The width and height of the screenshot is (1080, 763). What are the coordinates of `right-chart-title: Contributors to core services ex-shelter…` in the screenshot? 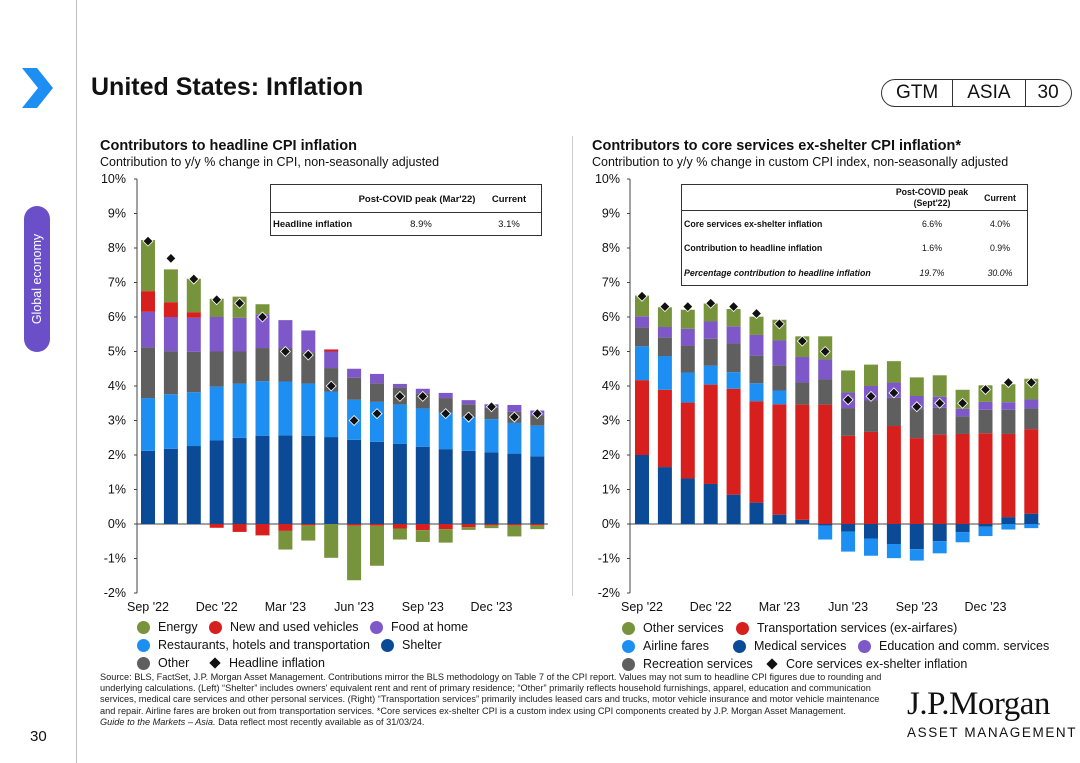 It's located at (777, 146).